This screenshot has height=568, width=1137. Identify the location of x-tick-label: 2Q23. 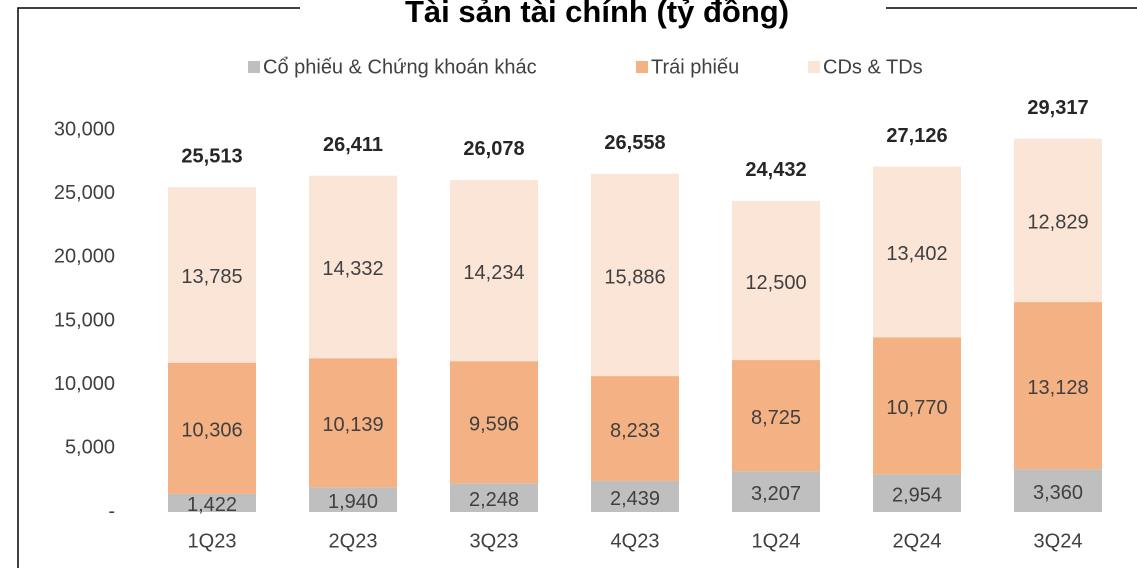
(353, 541).